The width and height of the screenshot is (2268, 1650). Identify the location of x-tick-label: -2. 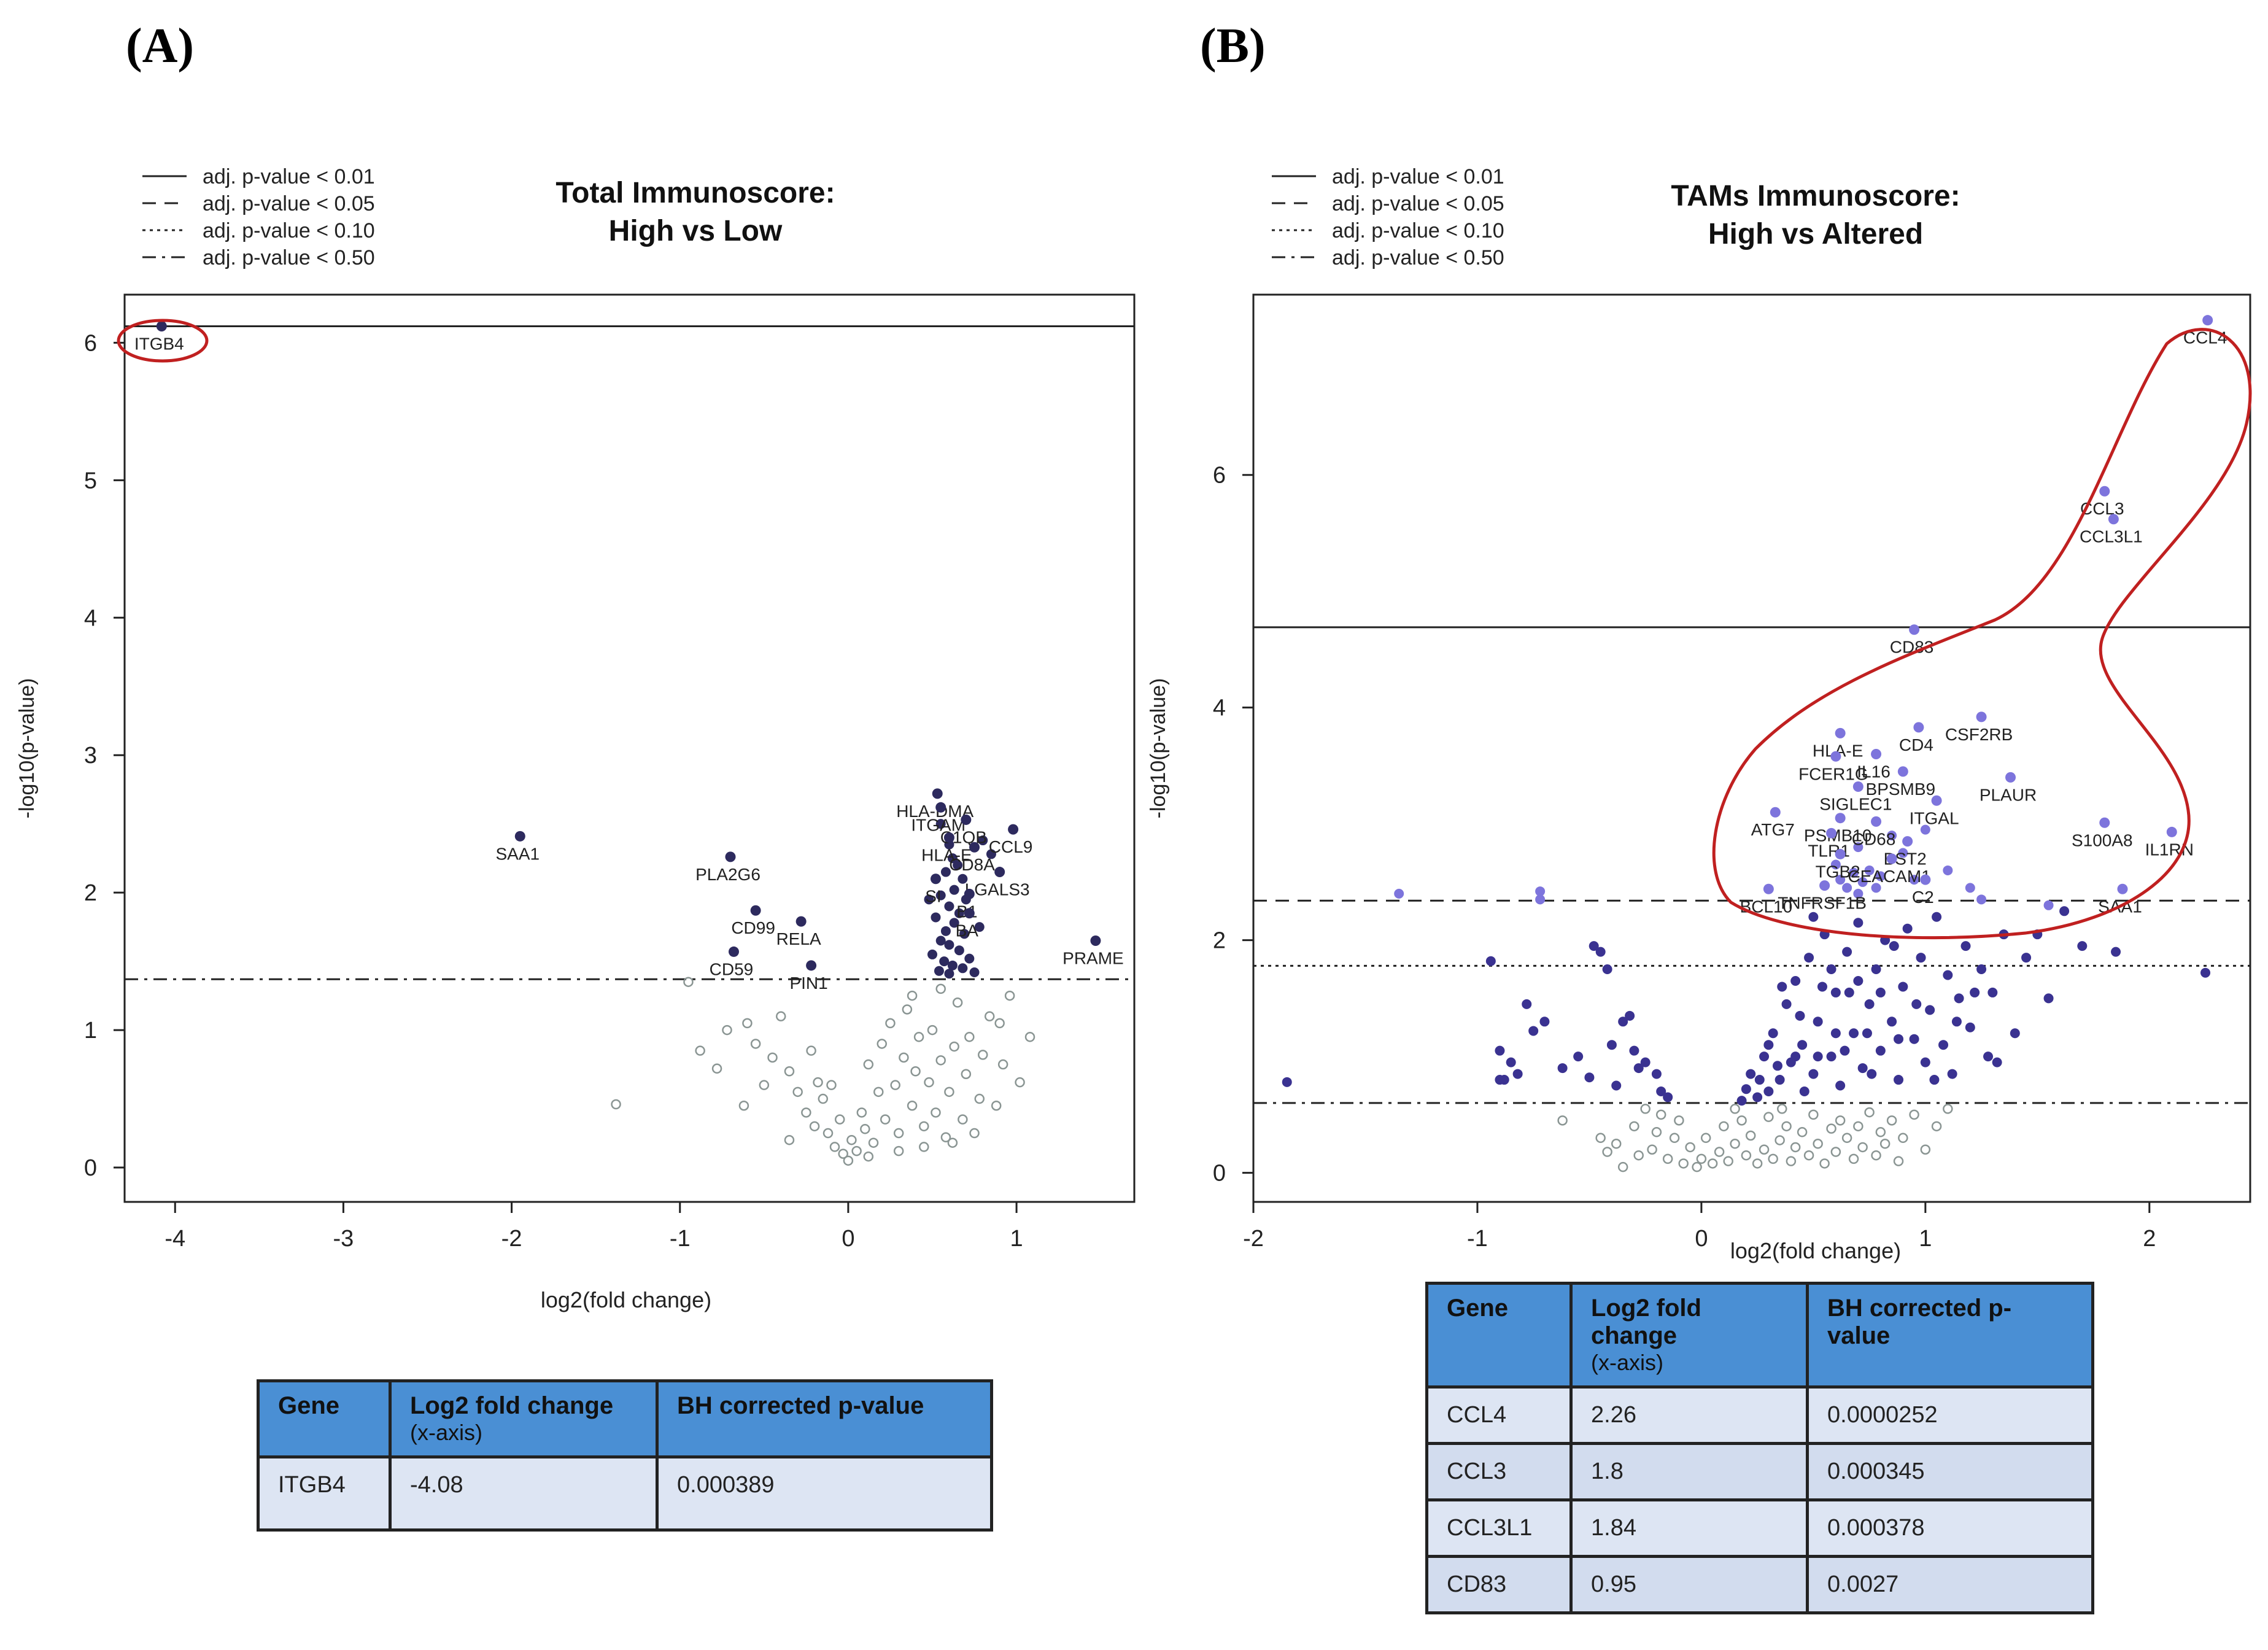
(1254, 1239).